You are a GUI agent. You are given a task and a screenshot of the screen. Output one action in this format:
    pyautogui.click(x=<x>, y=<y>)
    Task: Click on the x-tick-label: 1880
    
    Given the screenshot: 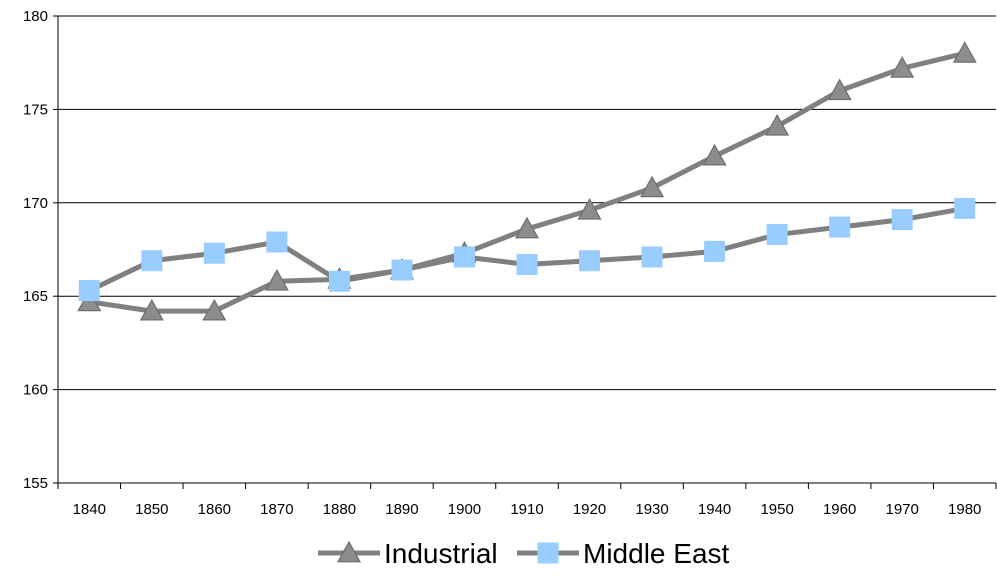 What is the action you would take?
    pyautogui.click(x=339, y=509)
    